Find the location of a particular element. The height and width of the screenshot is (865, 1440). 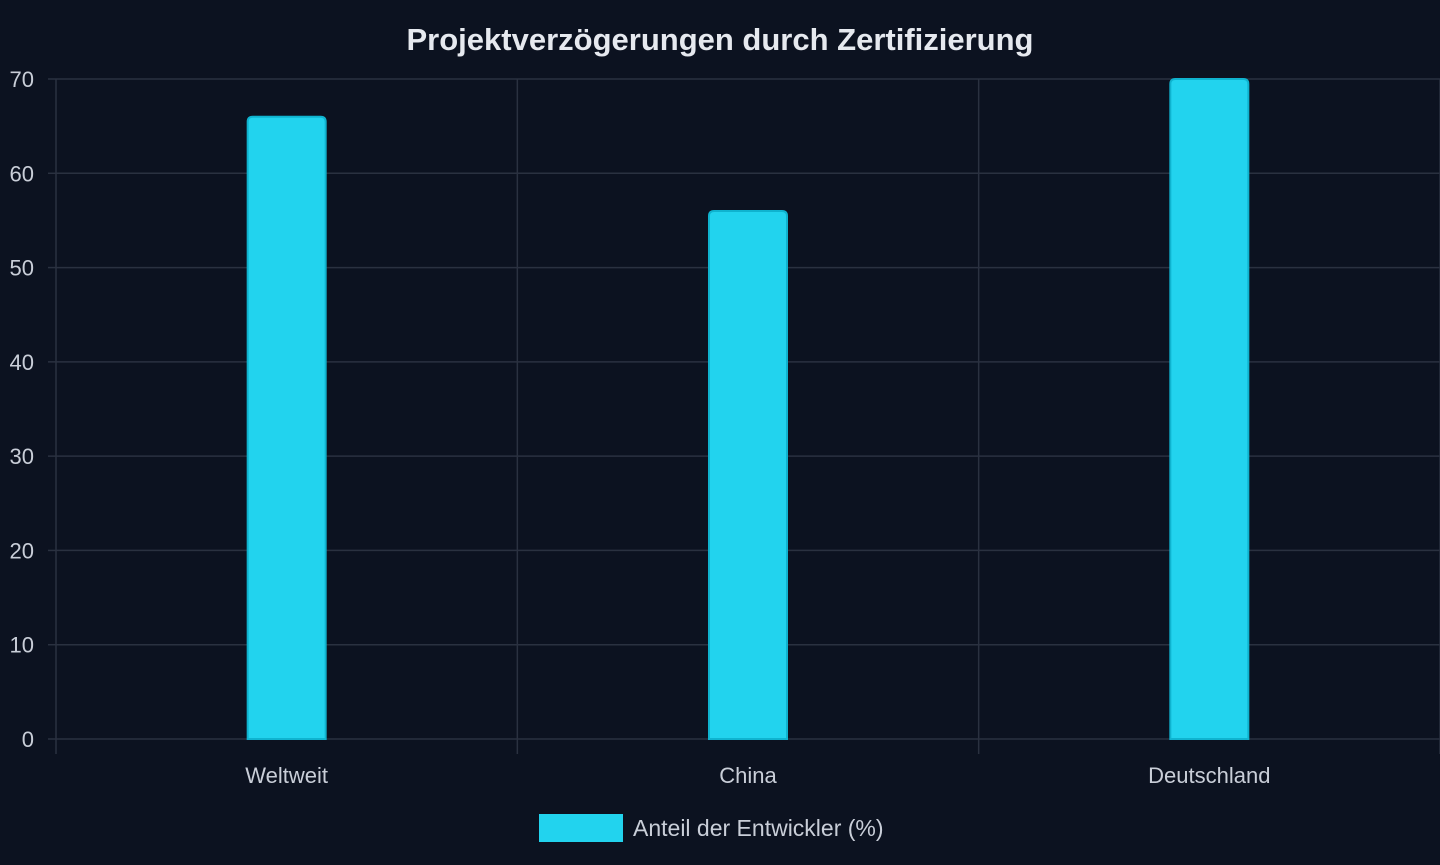

y-tick-label: 10 is located at coordinates (22, 645).